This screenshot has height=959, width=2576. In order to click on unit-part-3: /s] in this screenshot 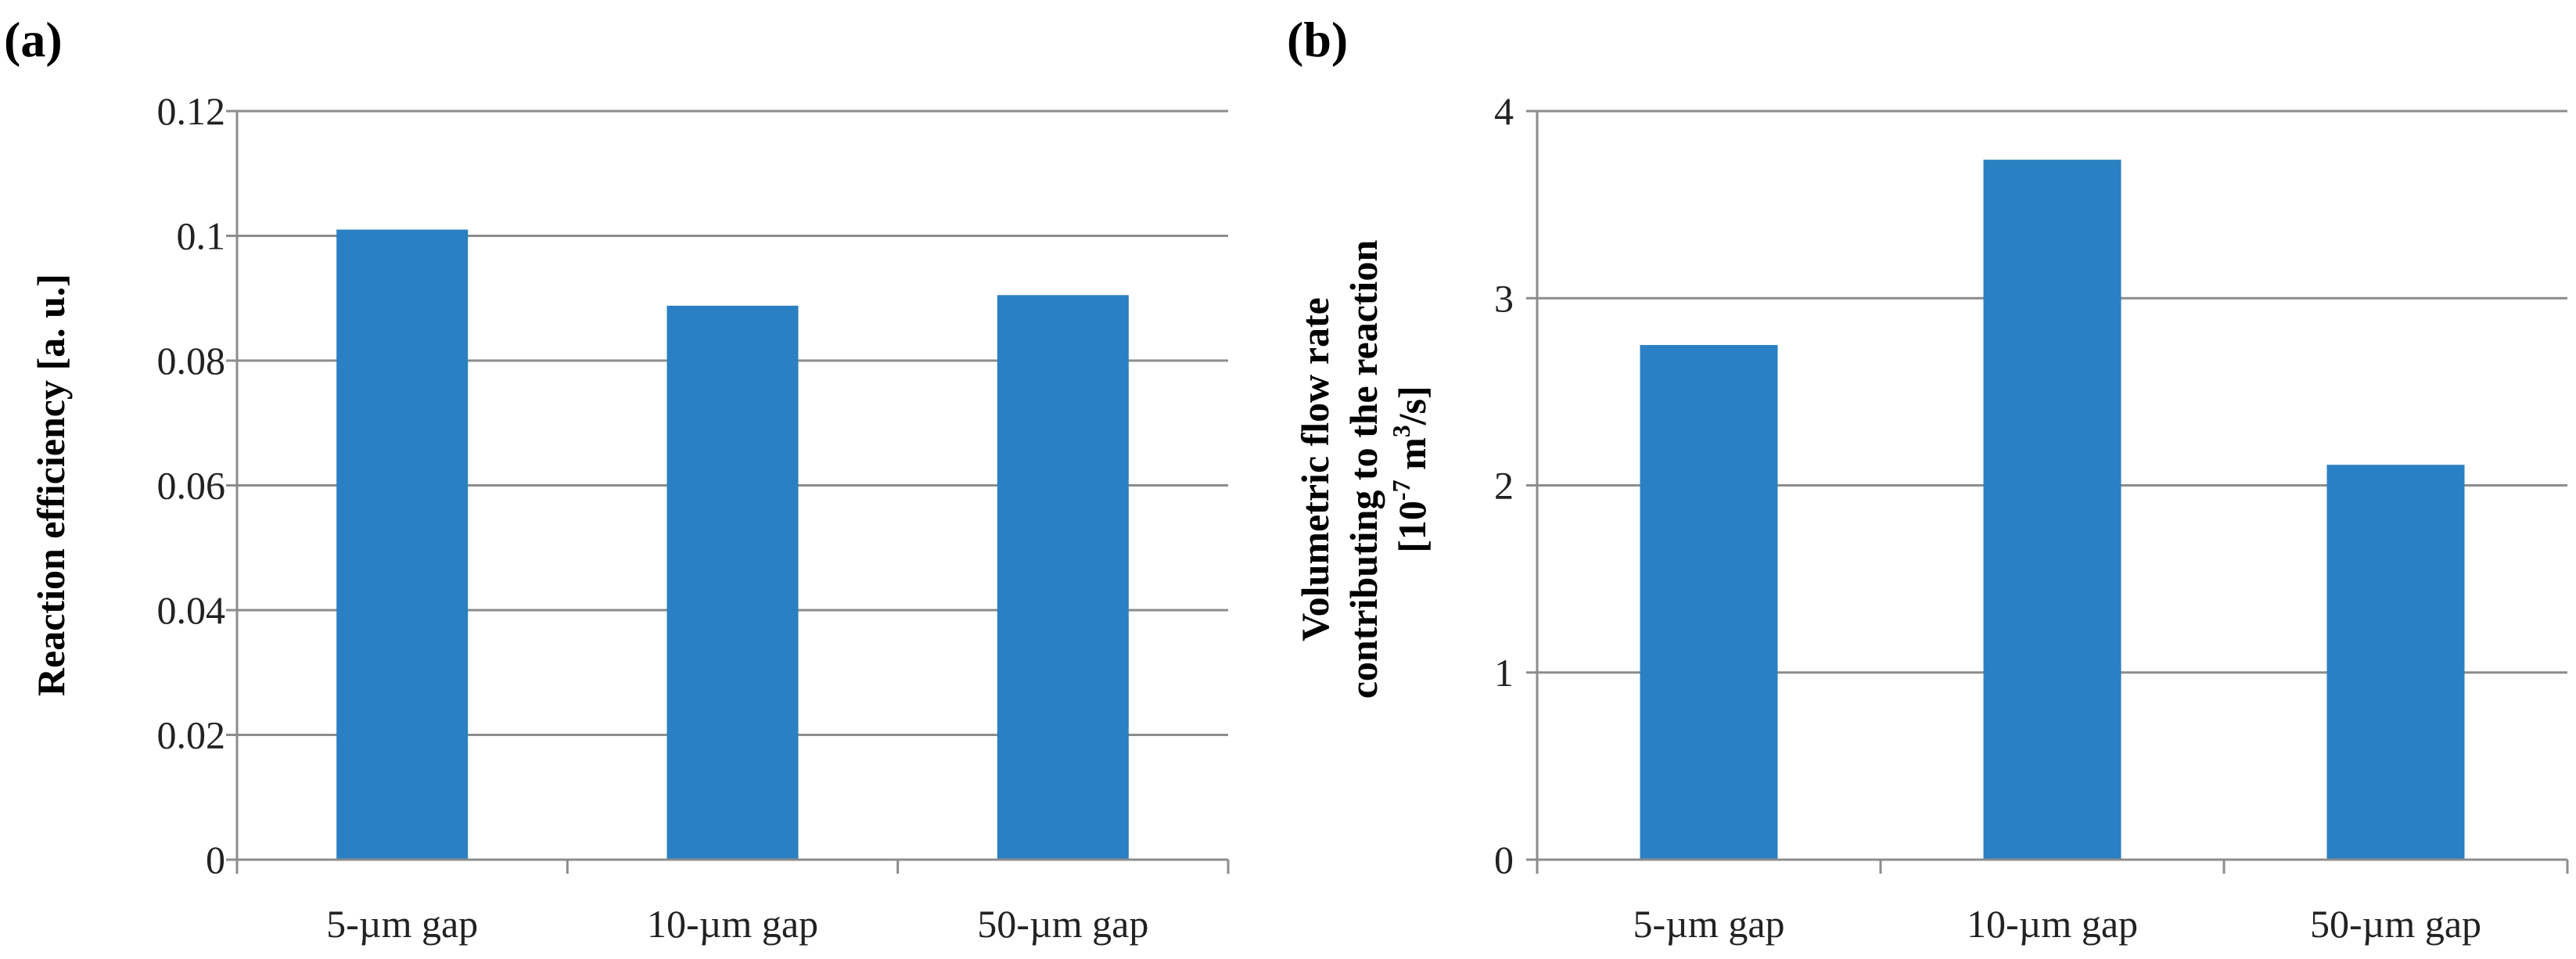, I will do `click(1412, 406)`.